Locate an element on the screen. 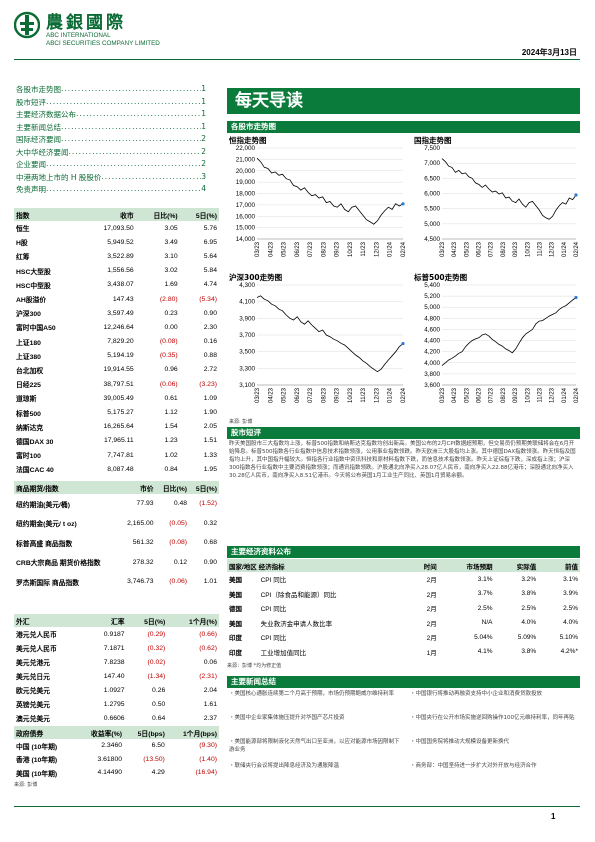 The width and height of the screenshot is (595, 842). table-row: 英镑兑美元 1.2795 0.50 1.61 is located at coordinates (116, 704).